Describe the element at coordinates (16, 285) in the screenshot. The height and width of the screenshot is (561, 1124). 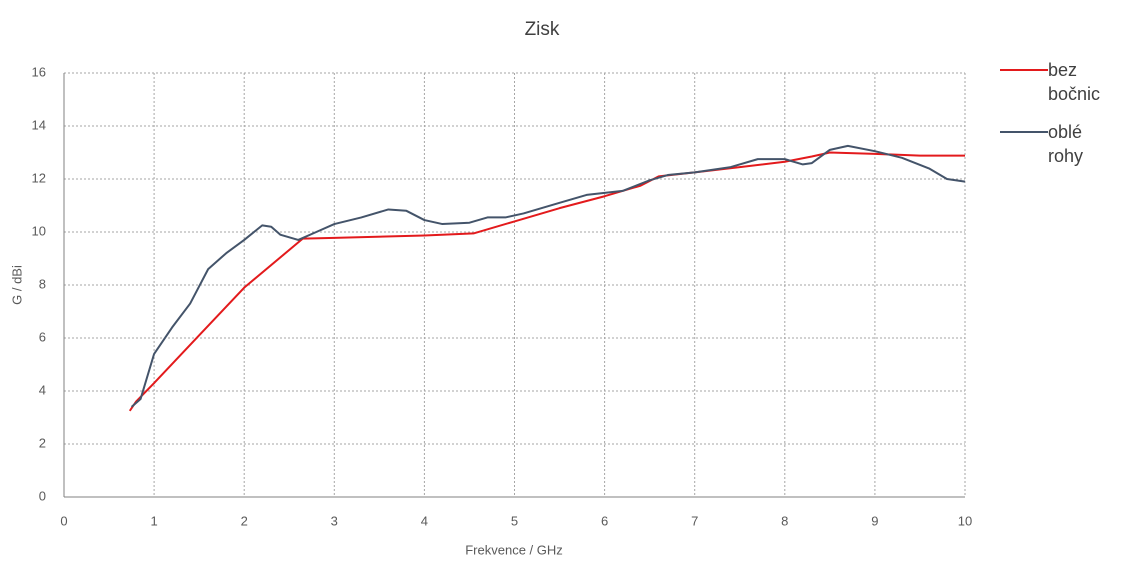
I see `y-axis-label: G / dBi` at that location.